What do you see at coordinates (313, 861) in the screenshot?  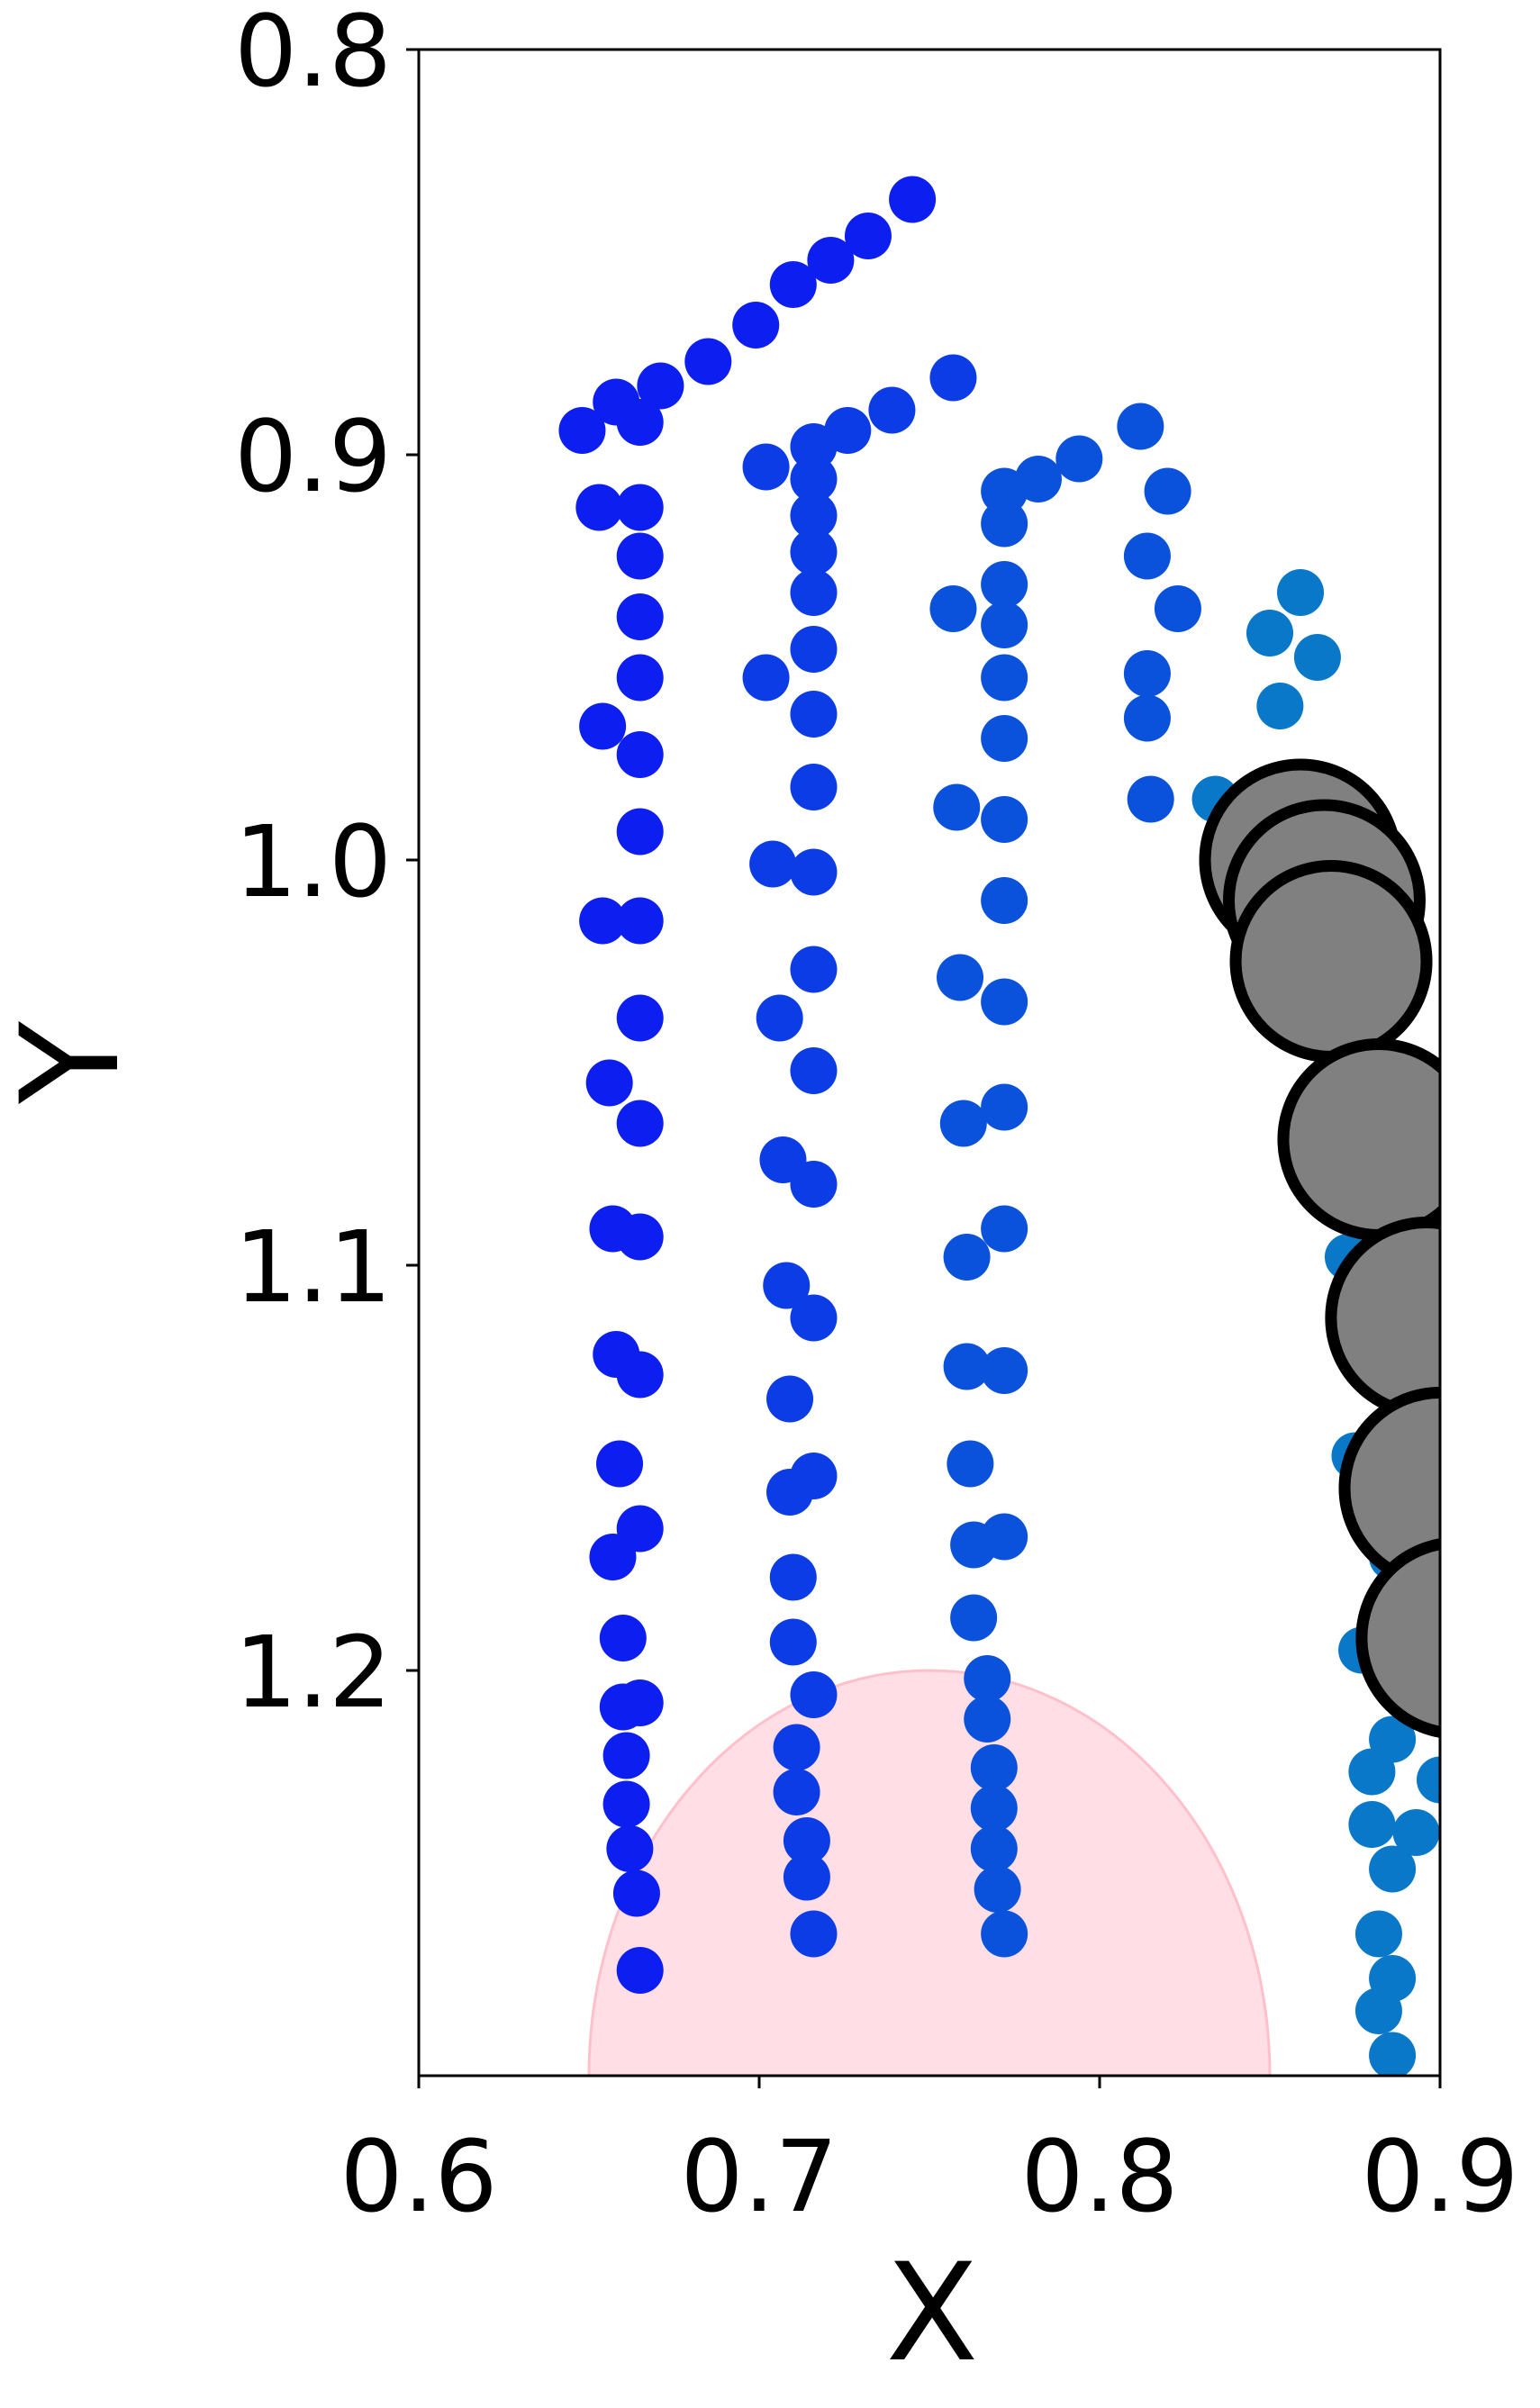 I see `y-tick-label: 1.0` at bounding box center [313, 861].